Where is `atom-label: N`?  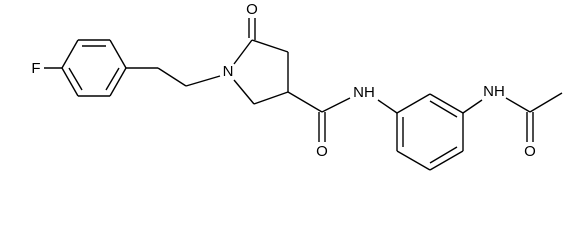
atom-label: N is located at coordinates (228, 71).